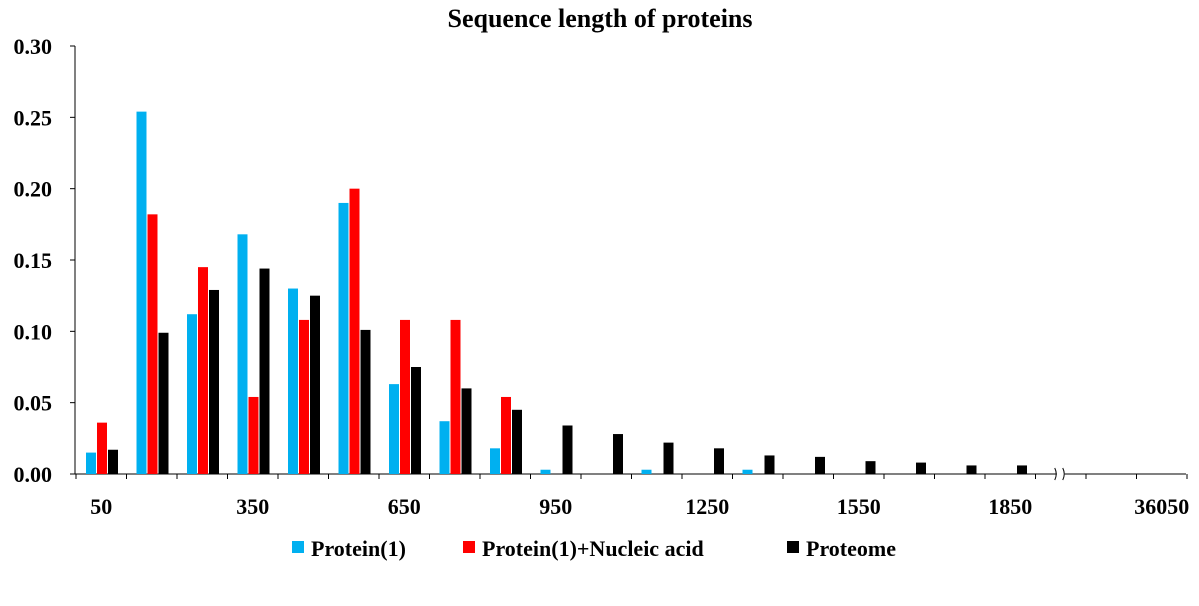  Describe the element at coordinates (358, 548) in the screenshot. I see `legend-label: Protein(1)` at that location.